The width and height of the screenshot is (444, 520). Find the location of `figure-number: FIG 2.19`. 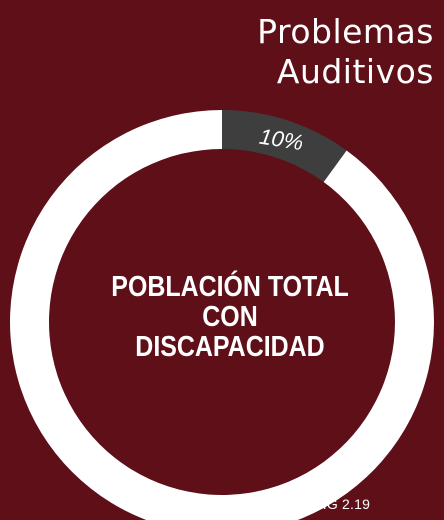

figure-number: FIG 2.19 is located at coordinates (342, 504).